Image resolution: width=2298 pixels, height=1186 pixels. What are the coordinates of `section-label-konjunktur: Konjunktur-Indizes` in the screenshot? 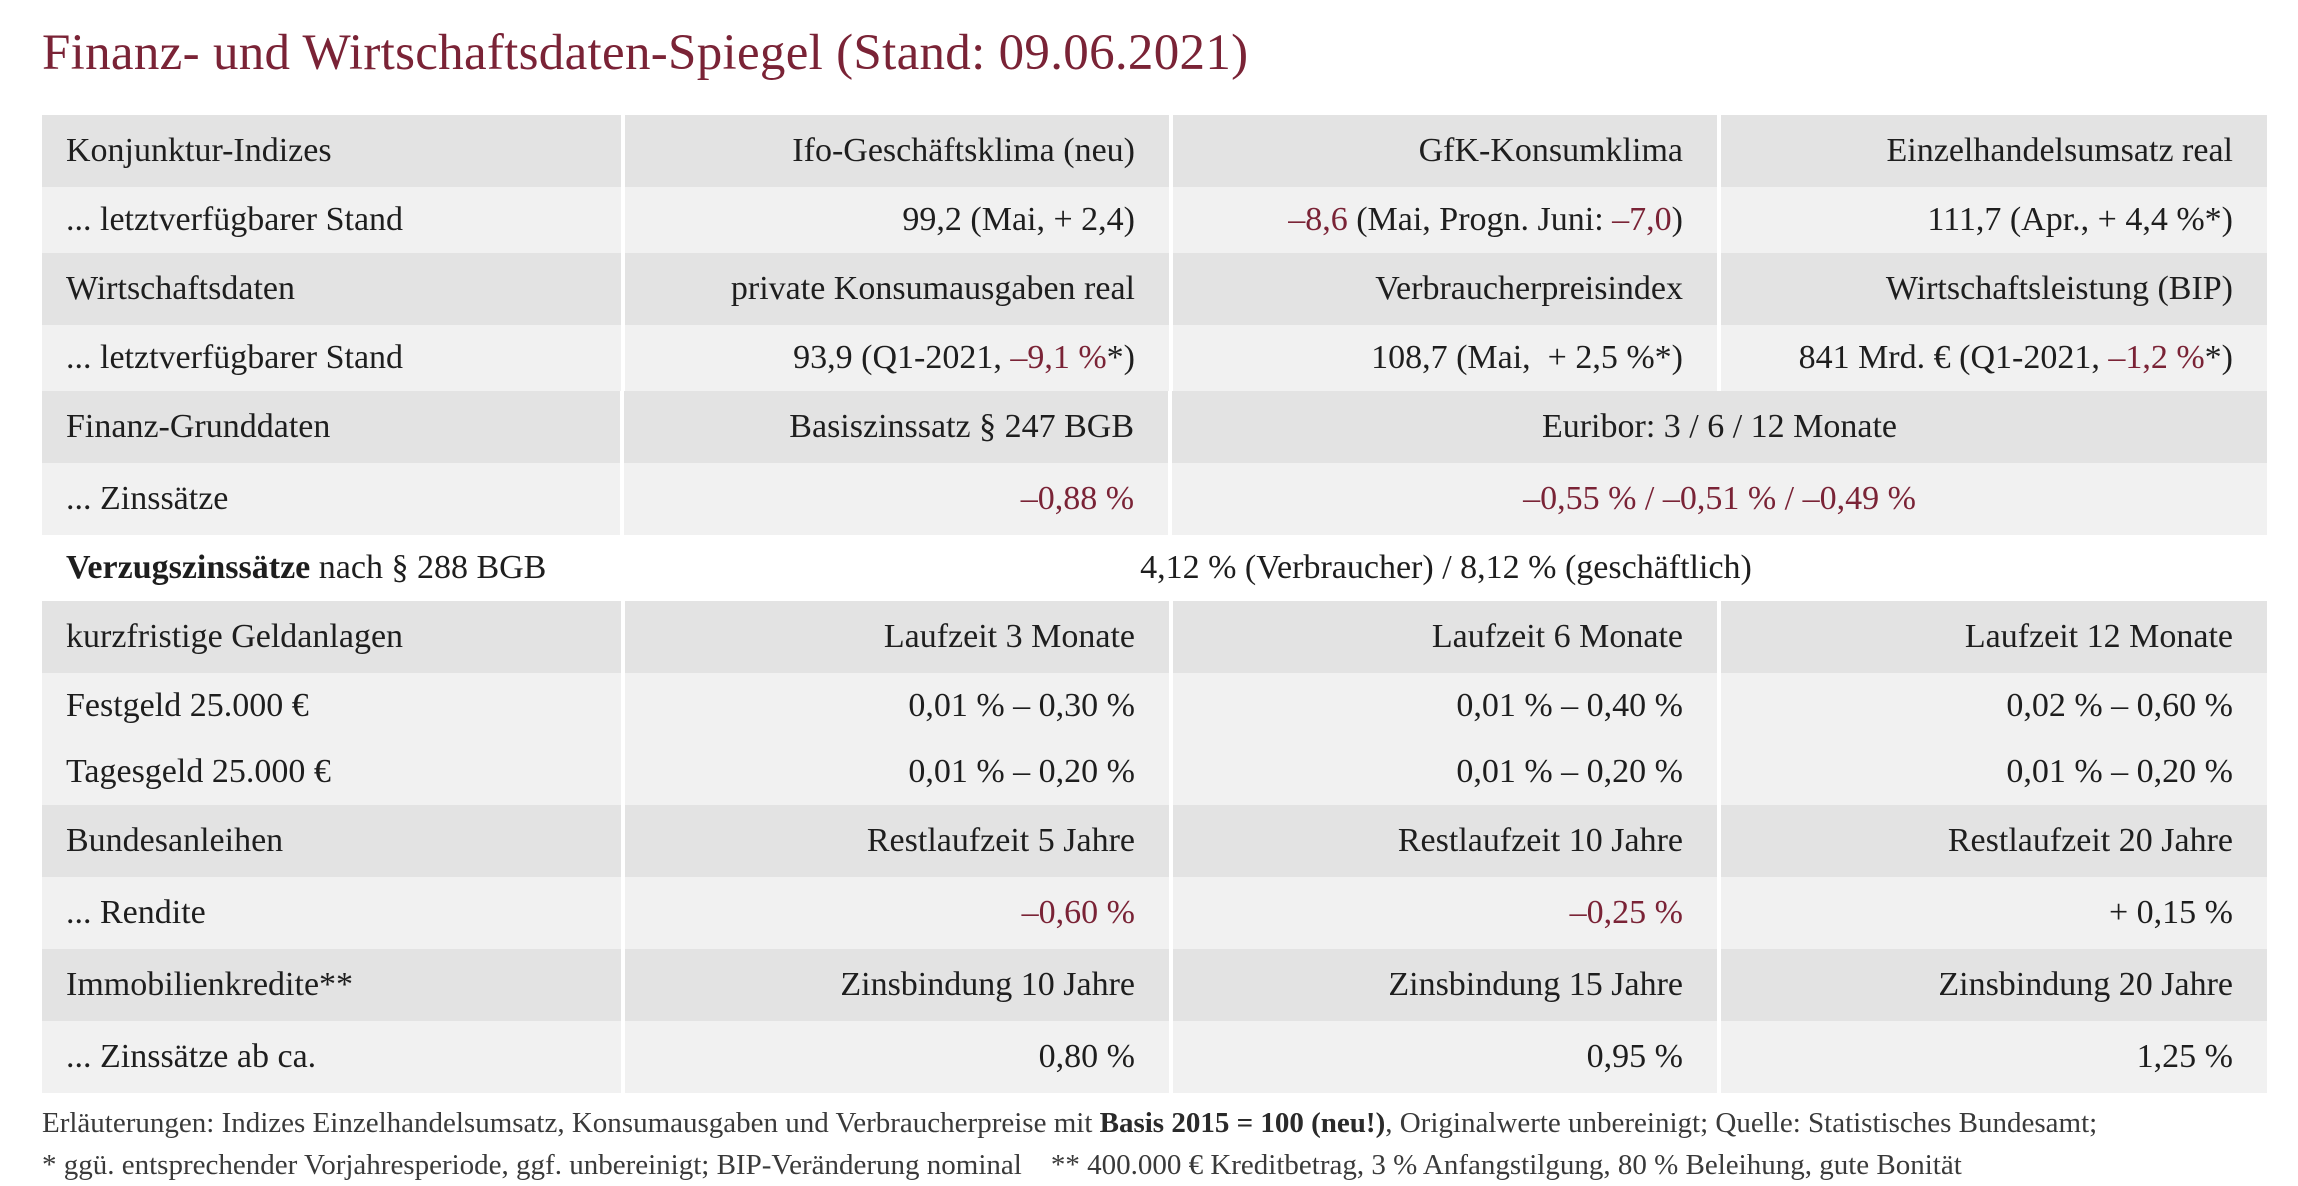 It's located at (333, 151).